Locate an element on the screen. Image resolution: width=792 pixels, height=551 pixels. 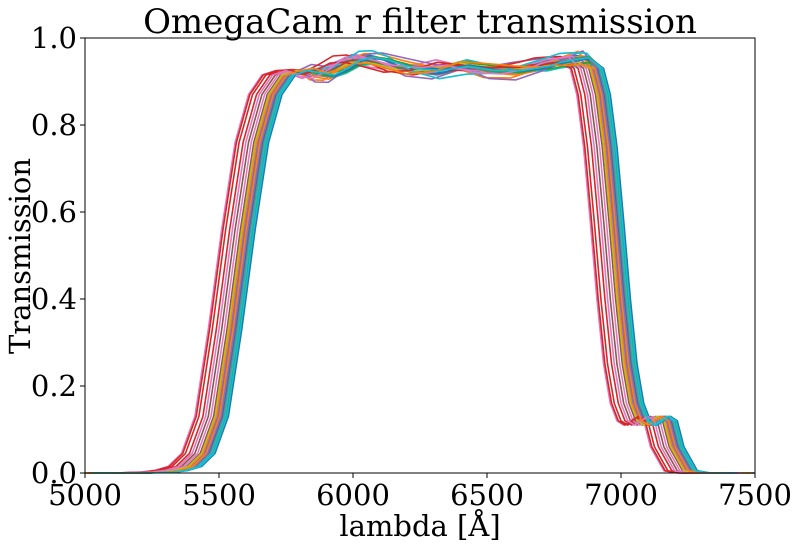
x-tick-label: 7000 is located at coordinates (621, 495).